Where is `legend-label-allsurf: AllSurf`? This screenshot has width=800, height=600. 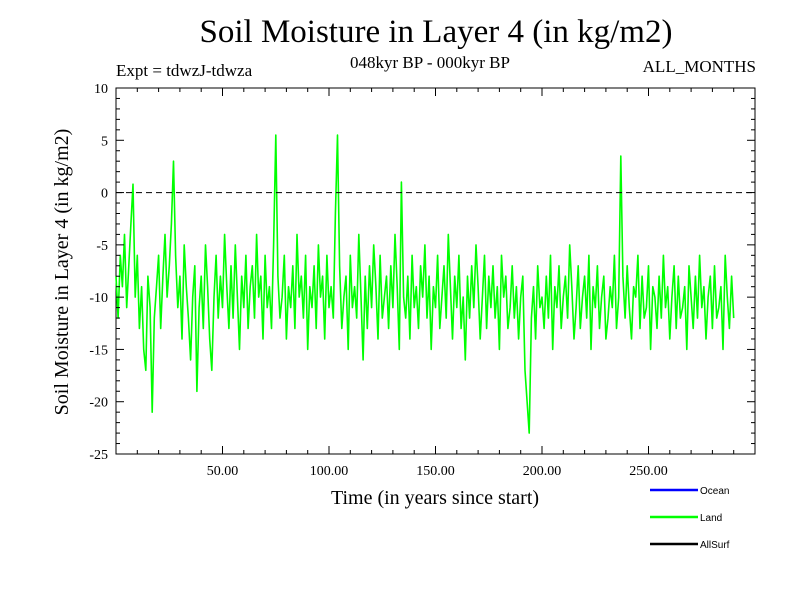
legend-label-allsurf: AllSurf is located at coordinates (715, 545).